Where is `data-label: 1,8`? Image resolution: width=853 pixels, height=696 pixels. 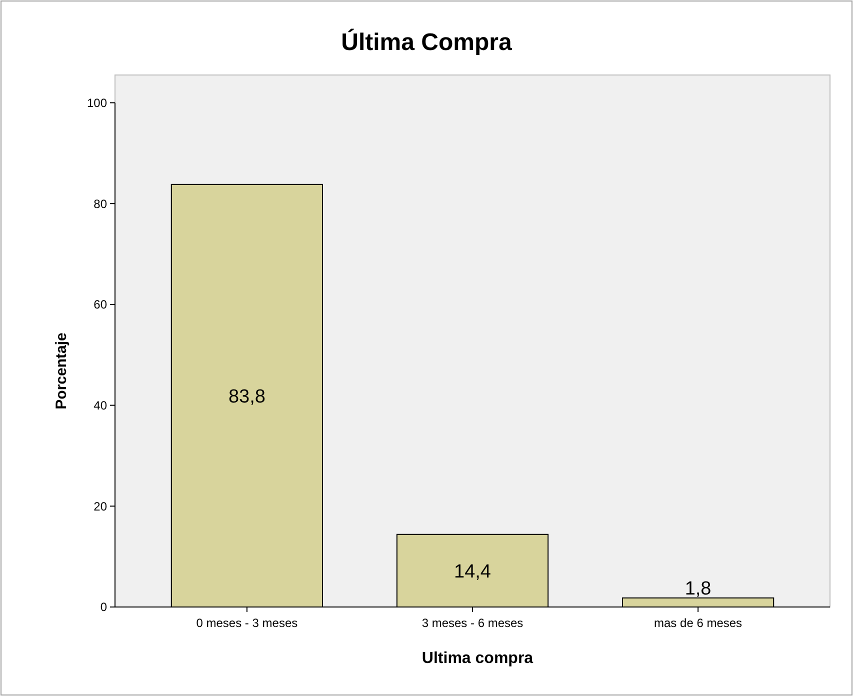 data-label: 1,8 is located at coordinates (698, 589).